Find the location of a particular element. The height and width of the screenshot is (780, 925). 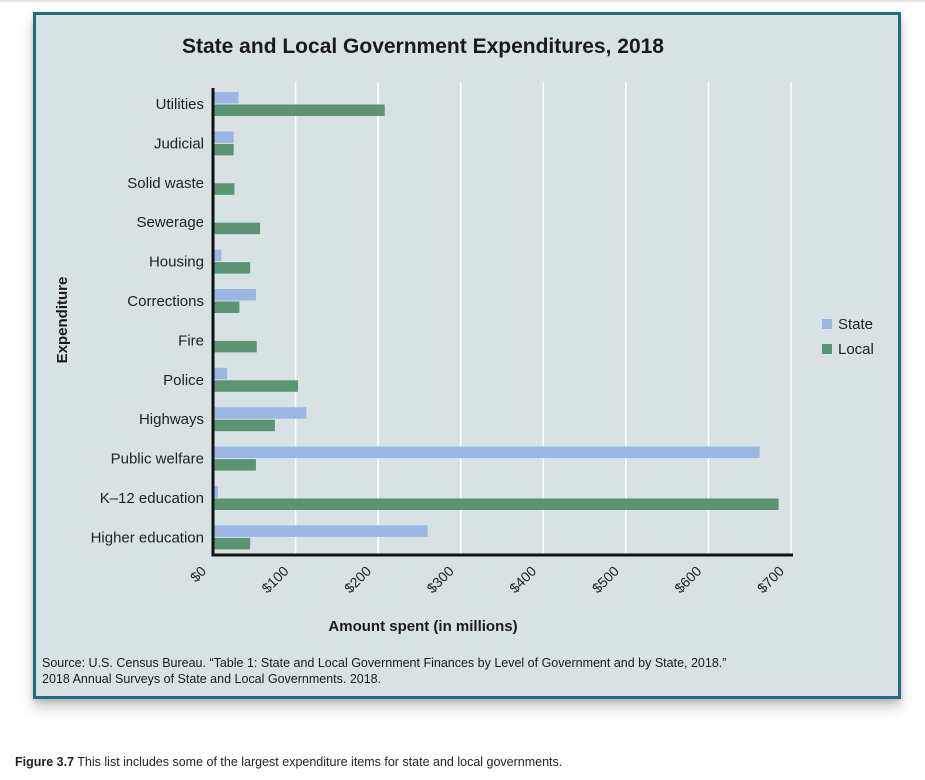

category-label-police: Police is located at coordinates (183, 380).